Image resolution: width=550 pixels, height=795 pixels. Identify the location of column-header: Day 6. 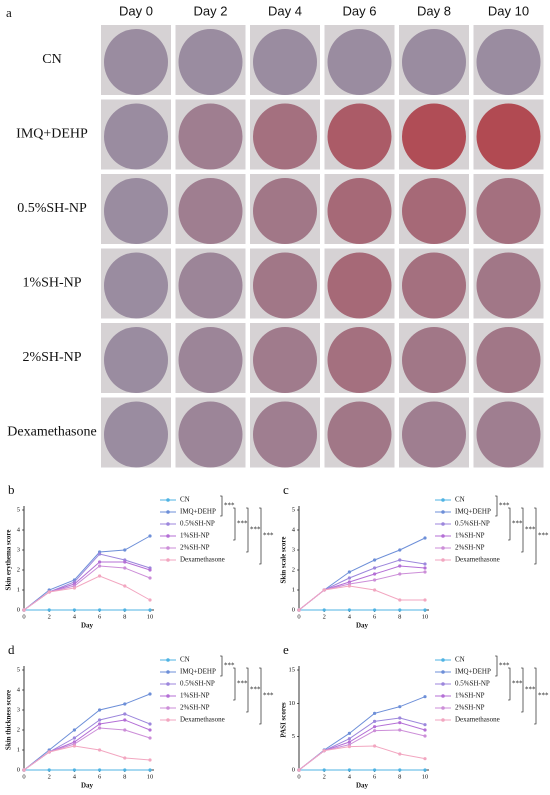
(360, 10).